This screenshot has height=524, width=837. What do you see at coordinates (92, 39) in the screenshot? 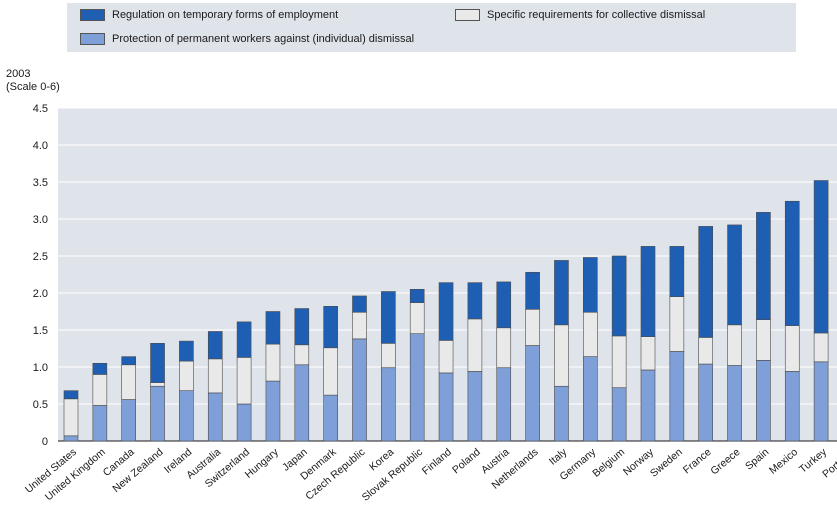
I see `legend-swatch-permanent` at bounding box center [92, 39].